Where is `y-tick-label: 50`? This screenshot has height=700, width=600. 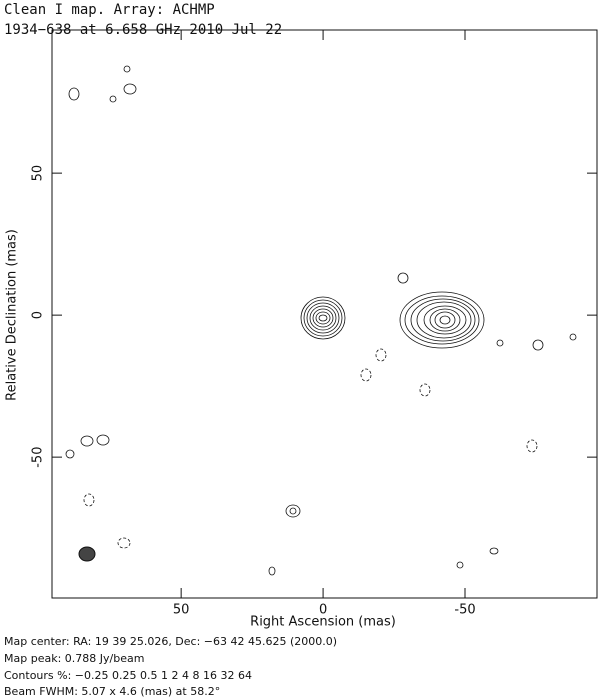 y-tick-label: 50 is located at coordinates (38, 173).